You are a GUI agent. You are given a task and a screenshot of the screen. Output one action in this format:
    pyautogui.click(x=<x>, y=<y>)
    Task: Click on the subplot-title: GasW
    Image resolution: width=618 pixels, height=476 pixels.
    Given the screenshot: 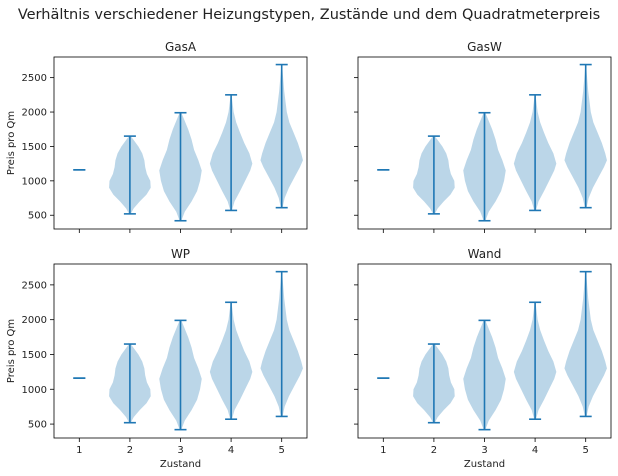 What is the action you would take?
    pyautogui.click(x=484, y=47)
    